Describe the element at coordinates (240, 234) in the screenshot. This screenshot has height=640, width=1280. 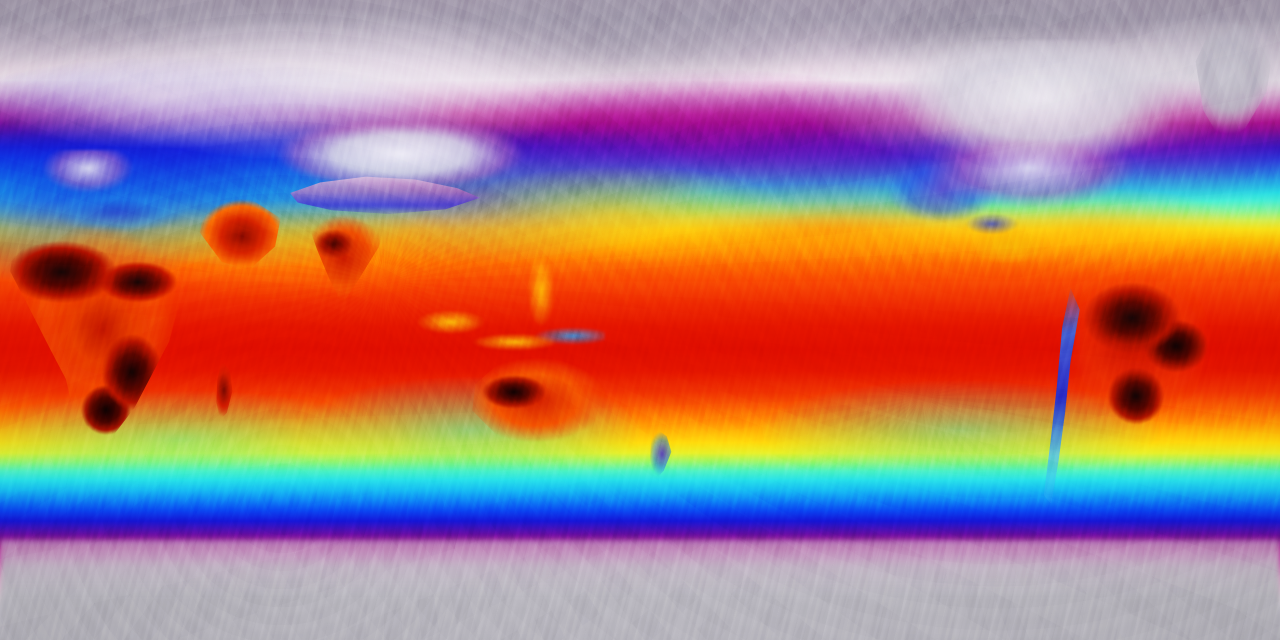
I see `landmass-arabia` at that location.